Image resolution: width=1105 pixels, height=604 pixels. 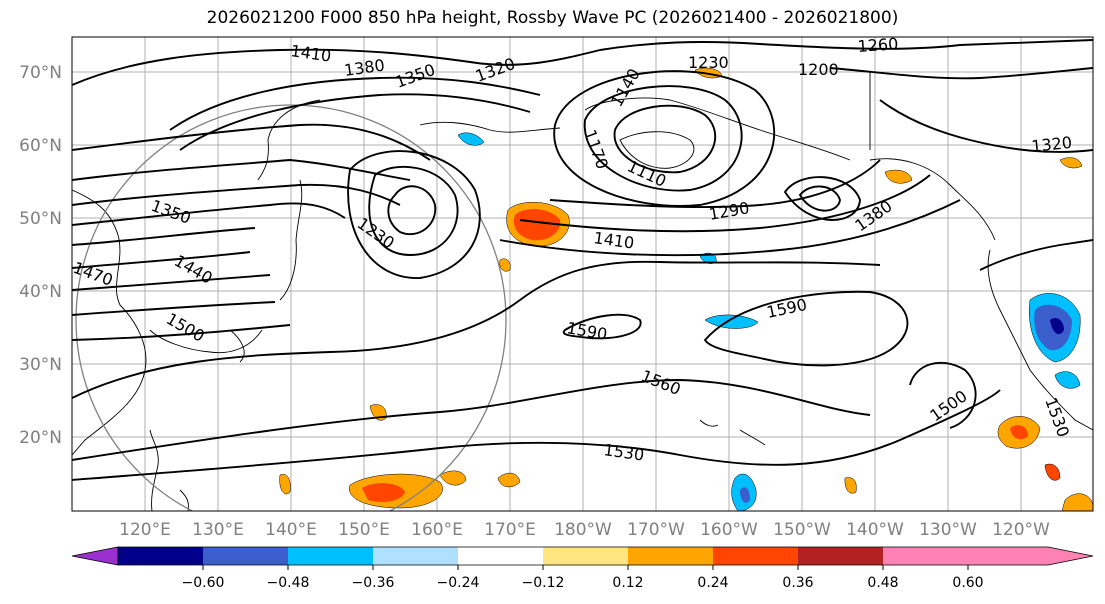 I want to click on lat-label-20n: 20°N, so click(x=40, y=438).